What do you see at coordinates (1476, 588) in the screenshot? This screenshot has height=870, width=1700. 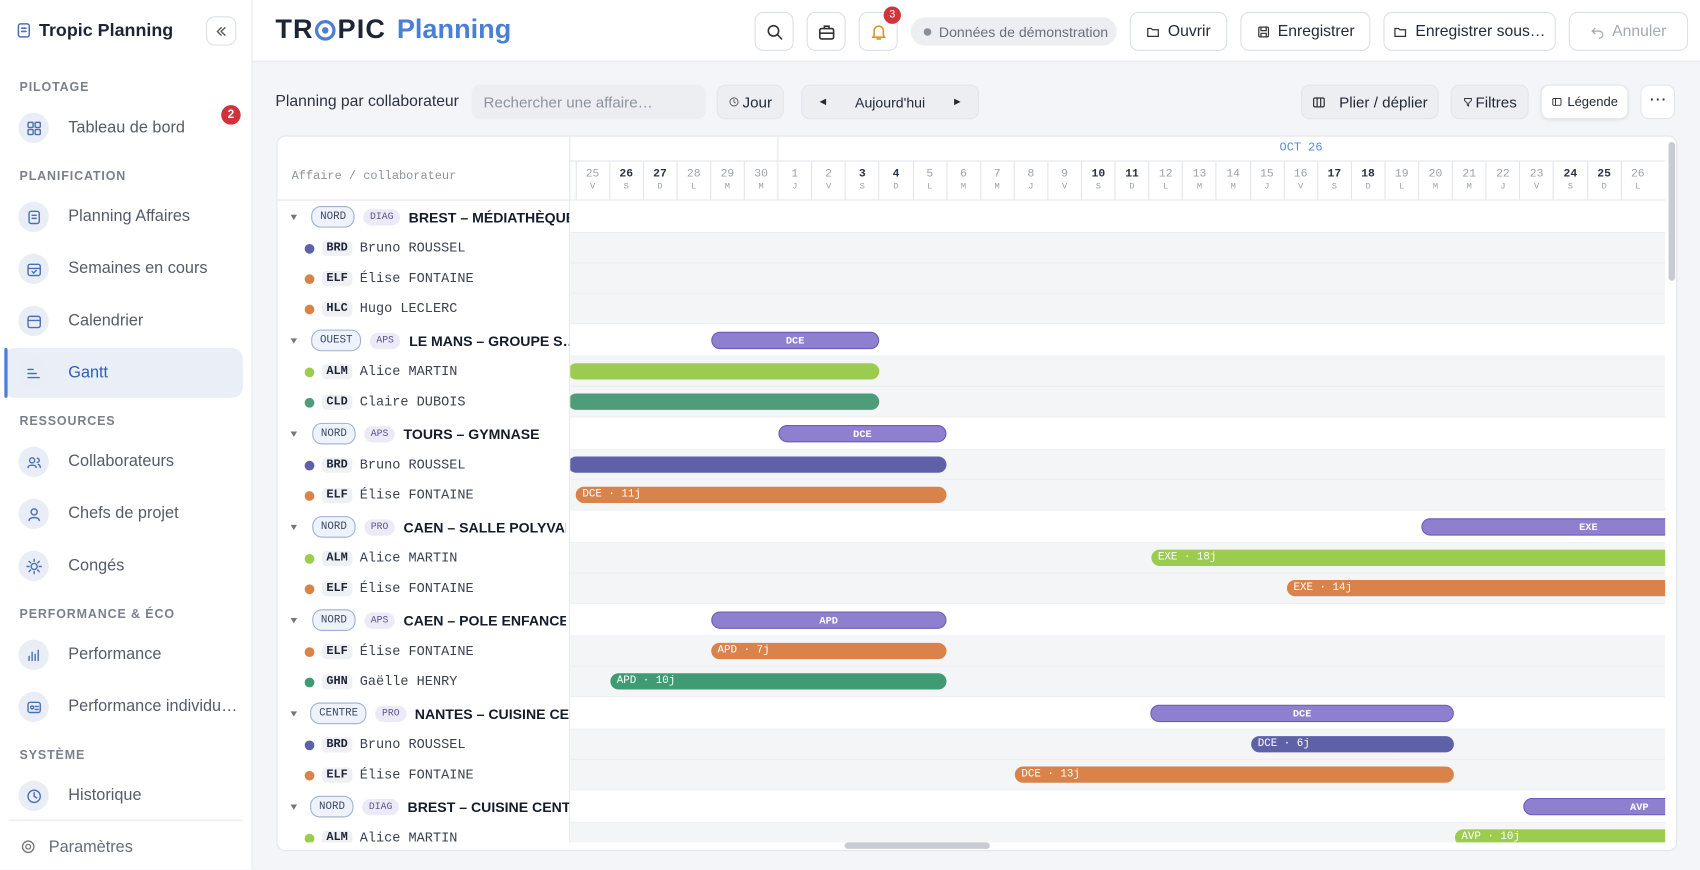 I see `member-bar: EXE · 14j` at bounding box center [1476, 588].